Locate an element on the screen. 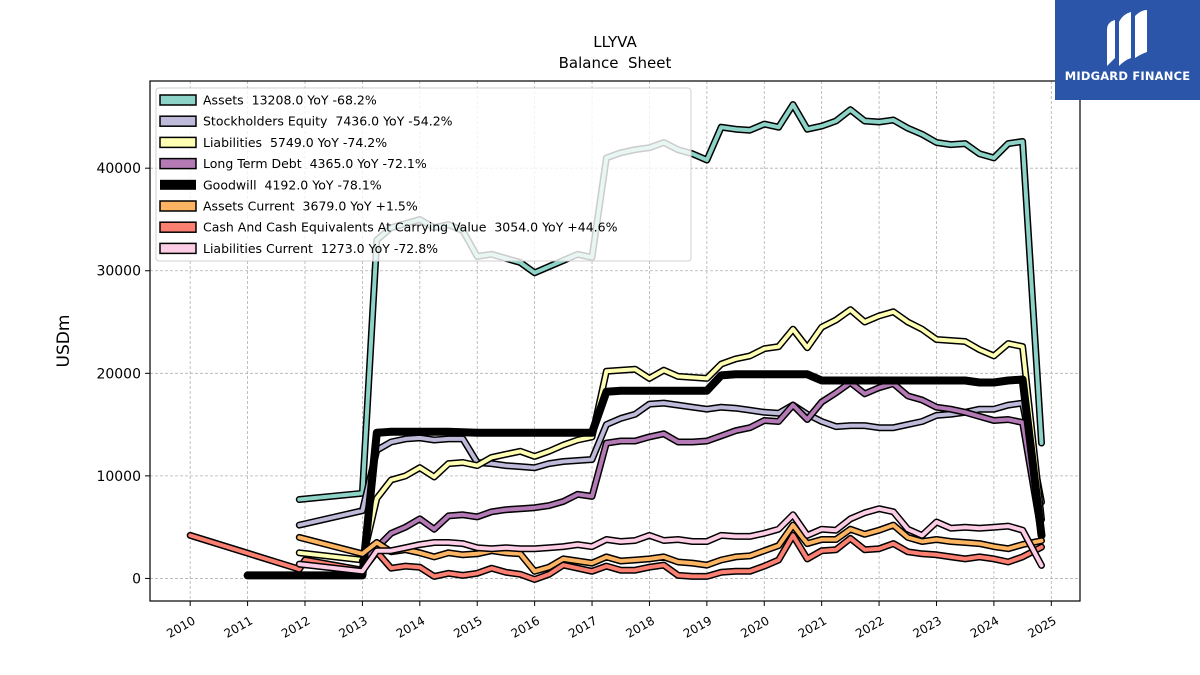 The image size is (1200, 675). legend-item: Liabilities Current 1273.0 YoY -72.8% is located at coordinates (298, 248).